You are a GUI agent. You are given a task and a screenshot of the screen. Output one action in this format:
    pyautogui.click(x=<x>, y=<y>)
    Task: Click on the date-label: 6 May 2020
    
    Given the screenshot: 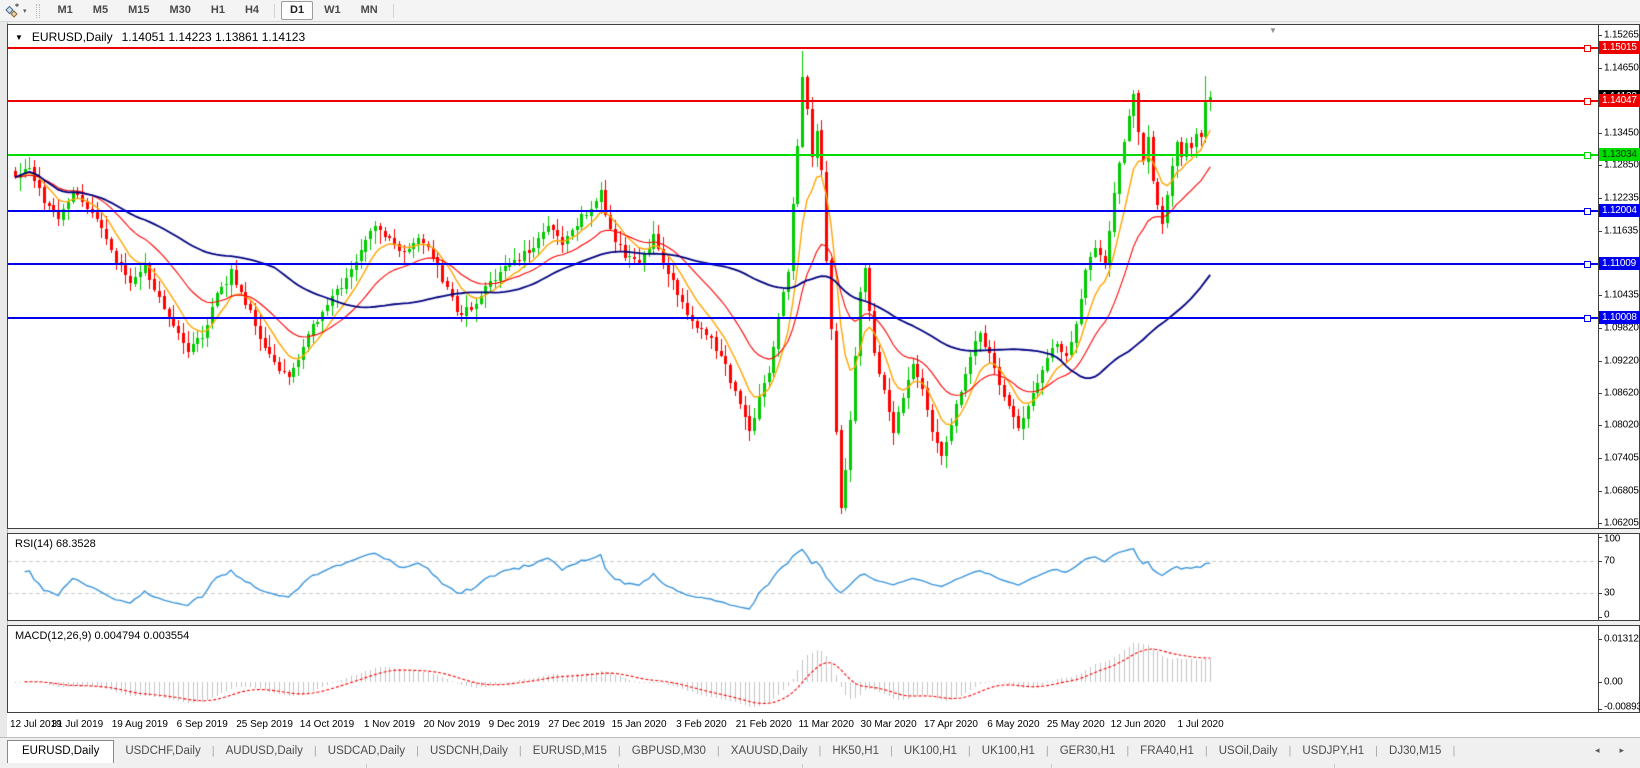 What is the action you would take?
    pyautogui.click(x=1013, y=724)
    